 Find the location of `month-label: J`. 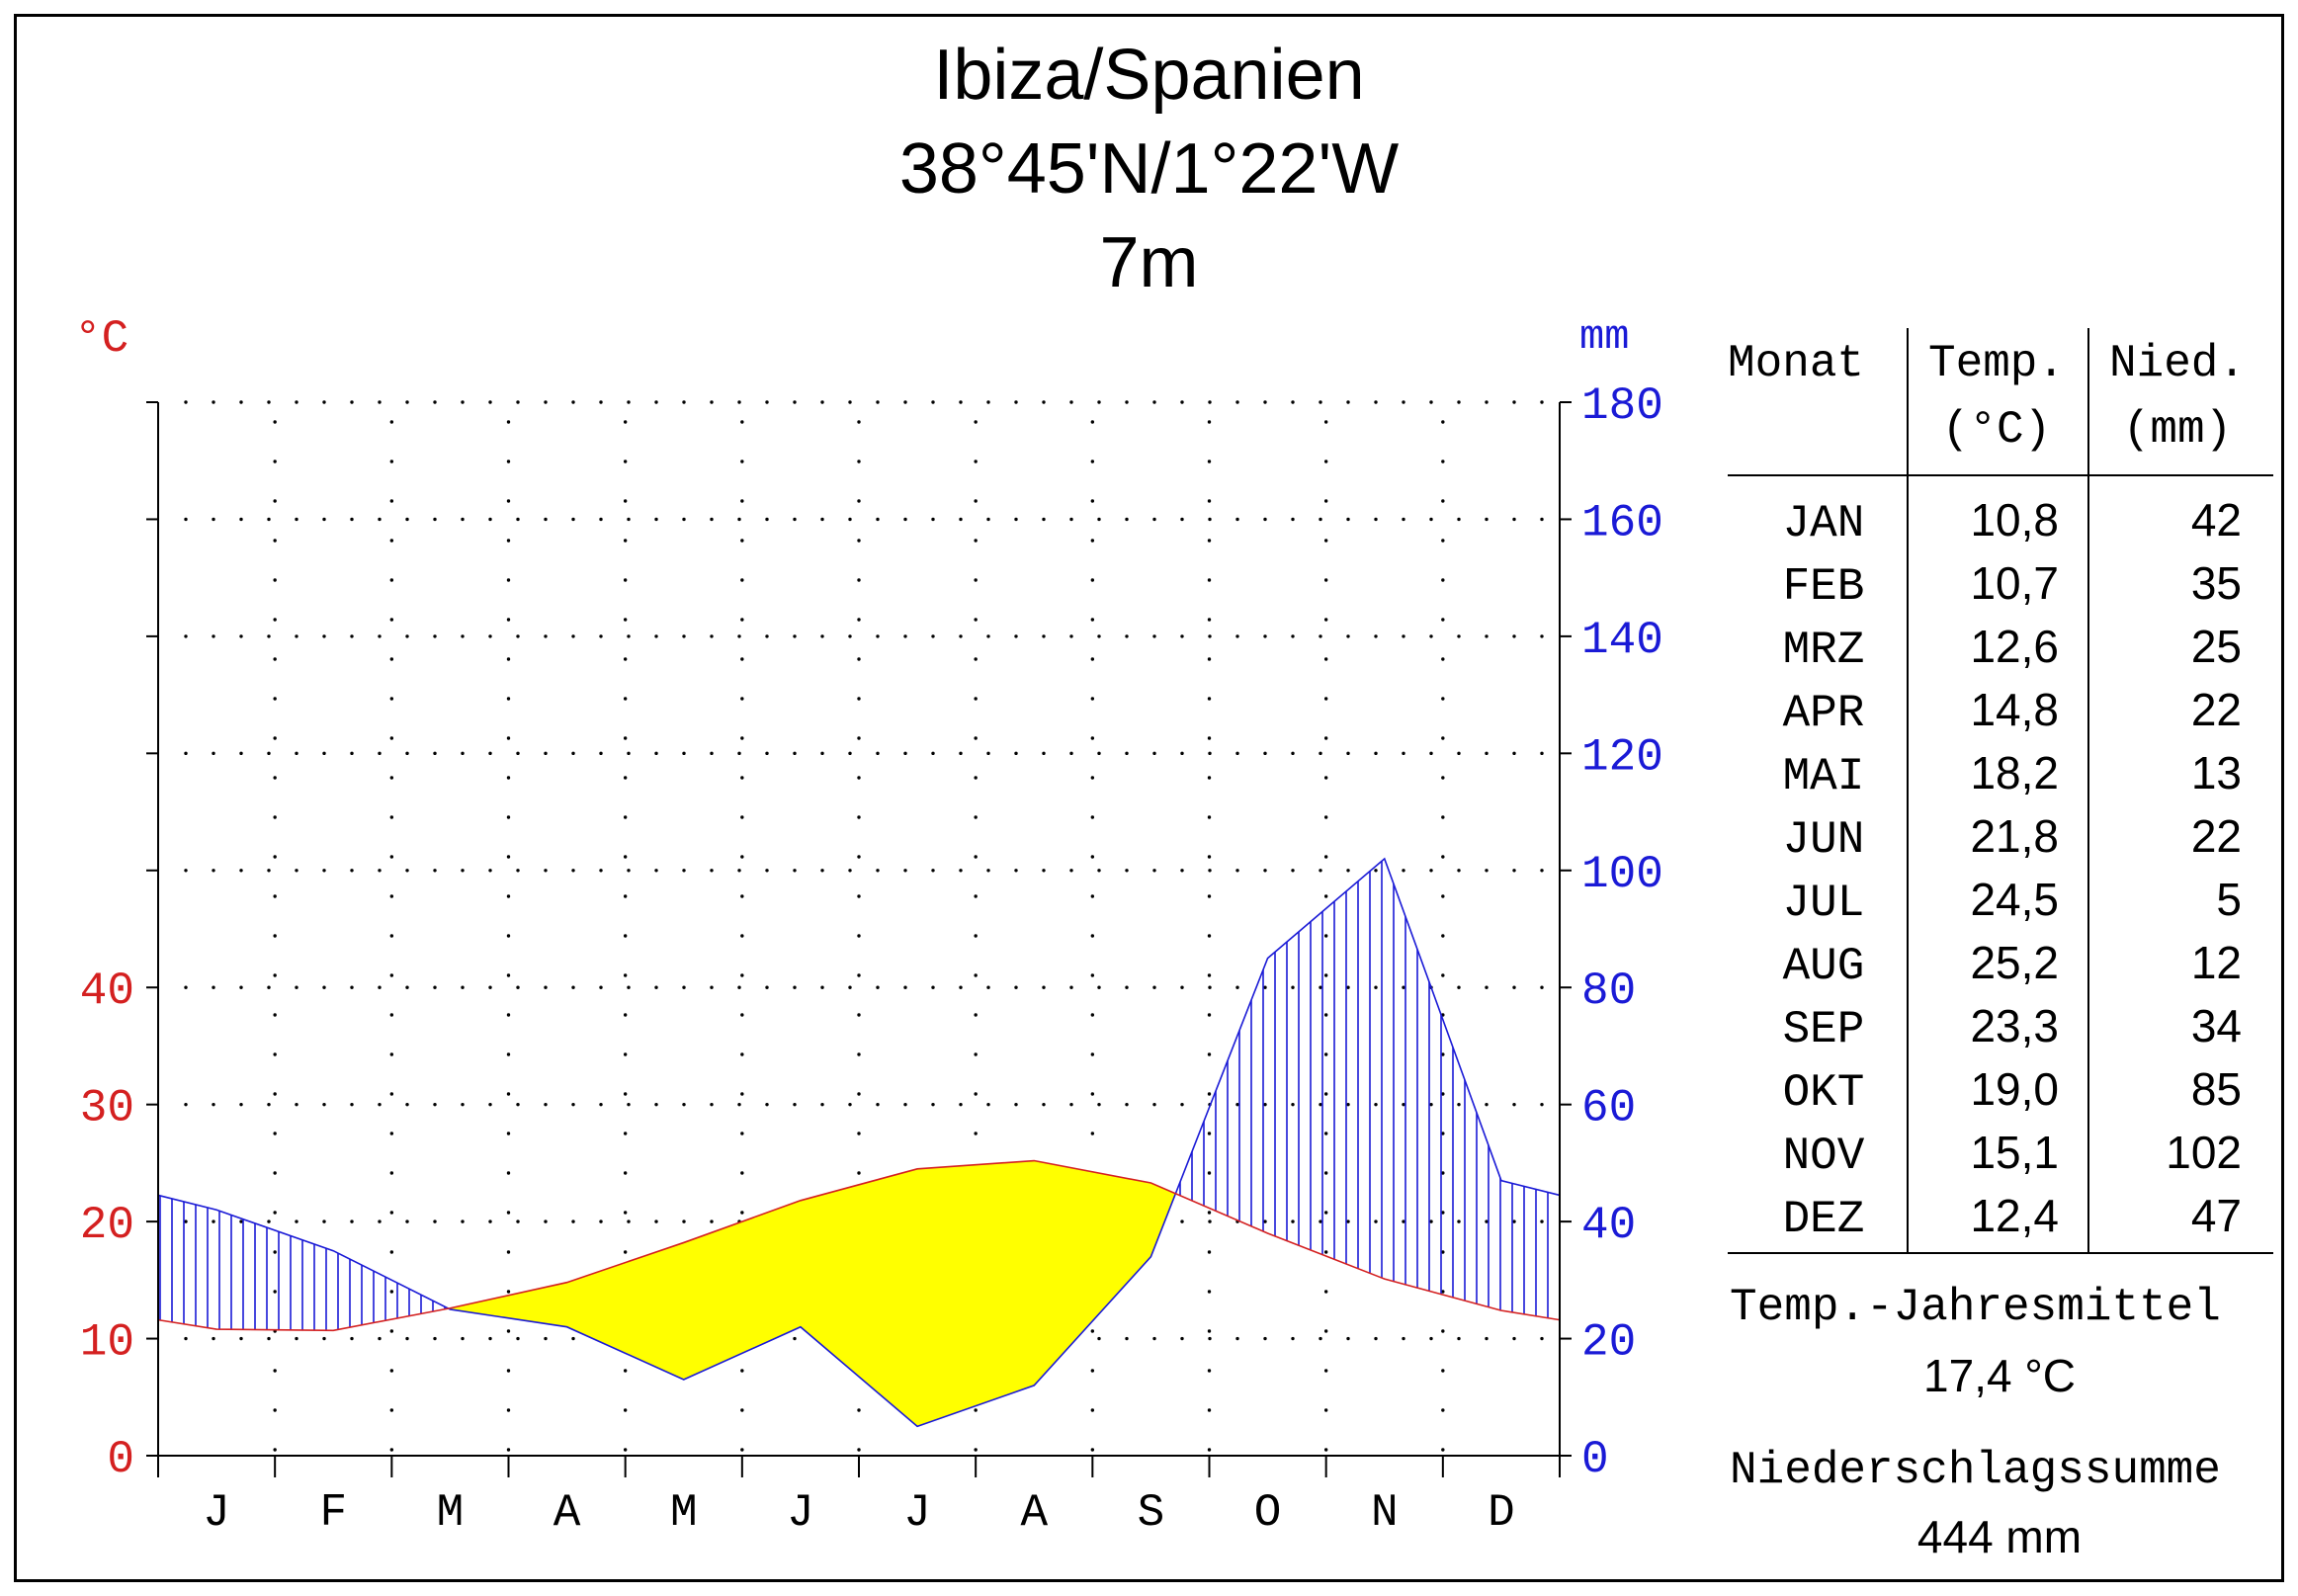

month-label: J is located at coordinates (216, 1513).